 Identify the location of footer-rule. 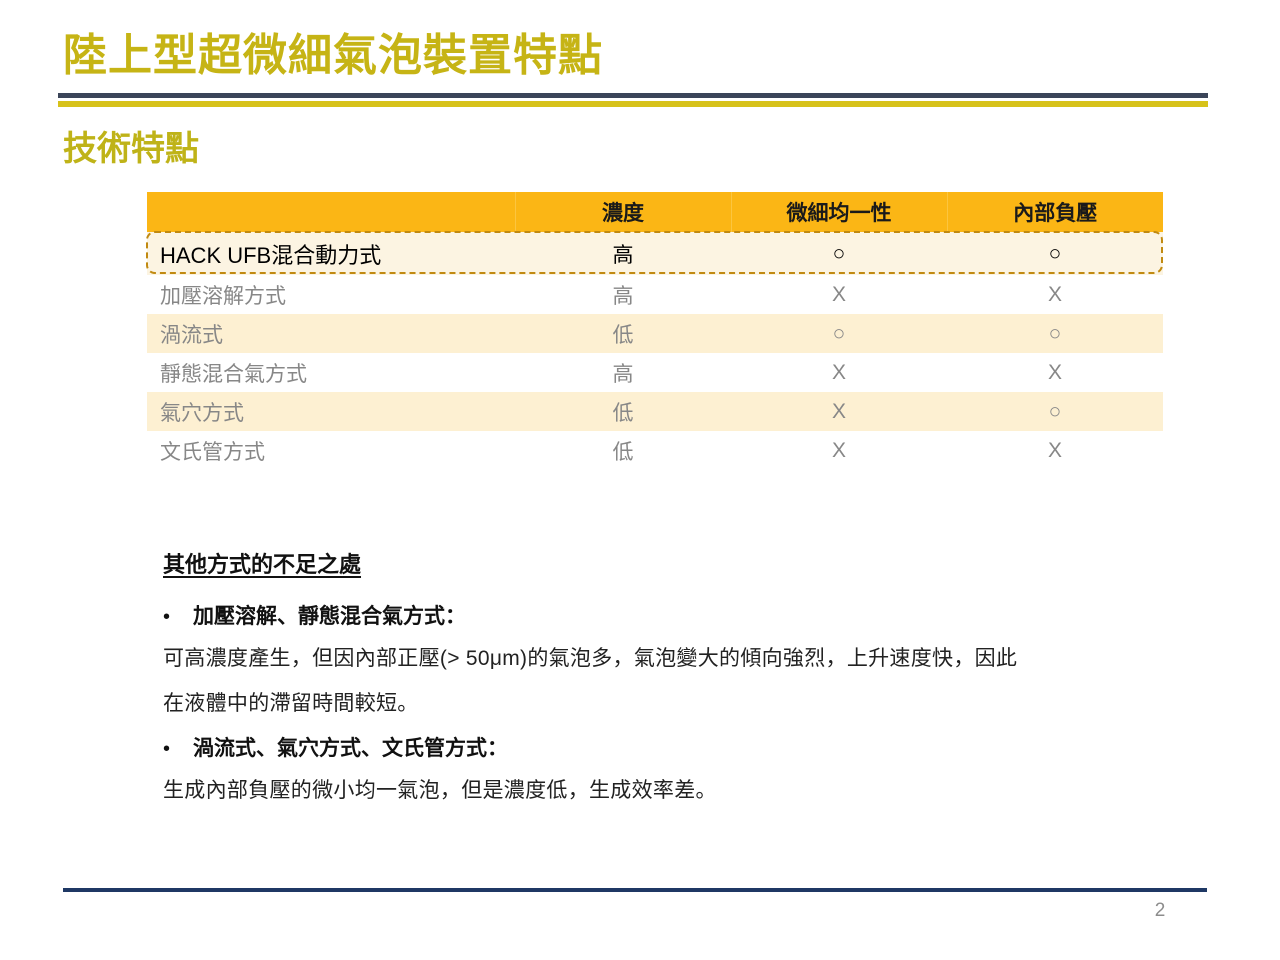
(635, 890).